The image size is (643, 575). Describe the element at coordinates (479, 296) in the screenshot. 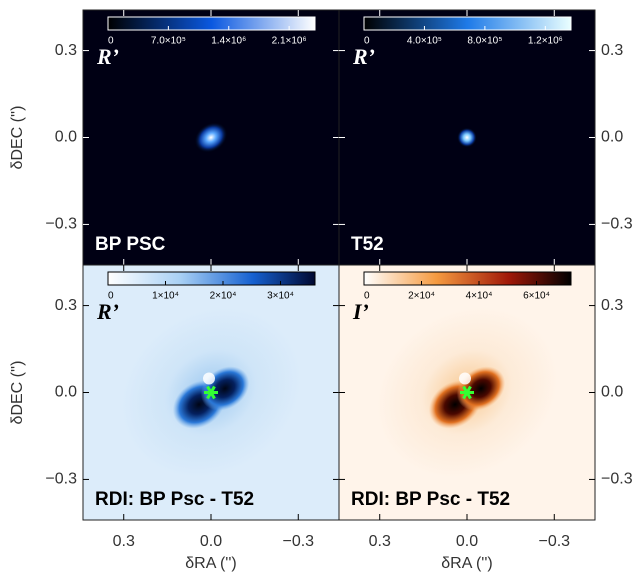

I see `colorbar-tick-label: 4×10⁴` at that location.